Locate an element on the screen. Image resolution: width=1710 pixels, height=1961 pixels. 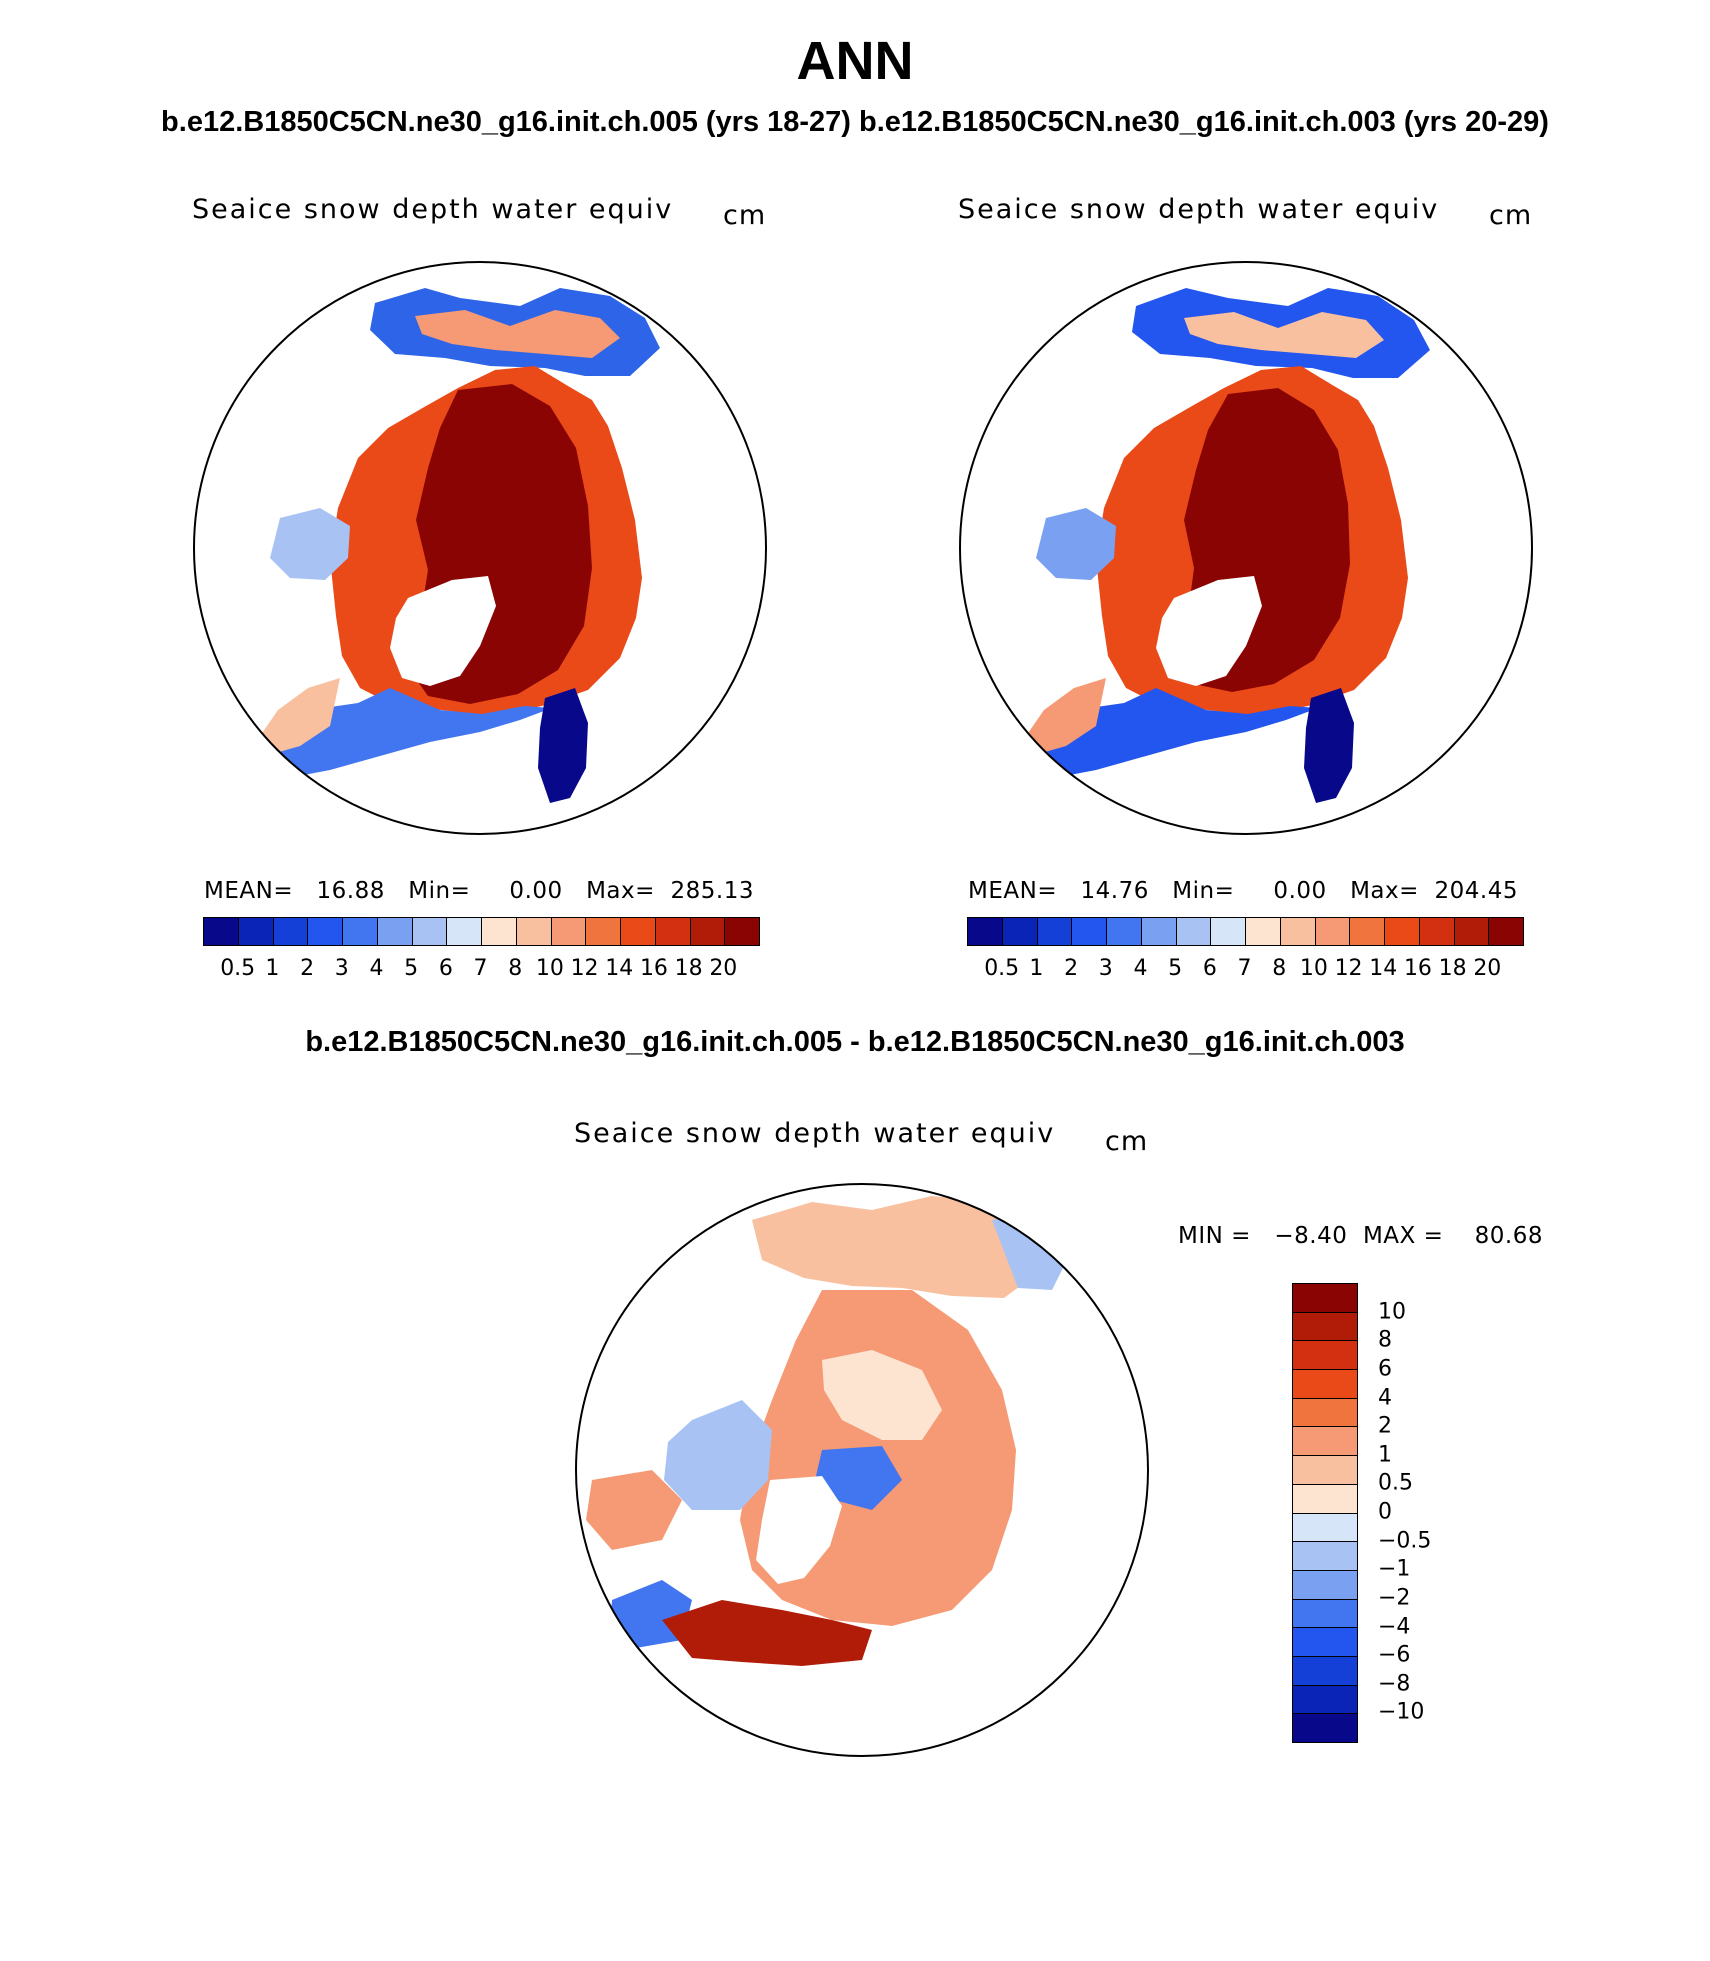
panel-1-map-boundary is located at coordinates (480, 548).